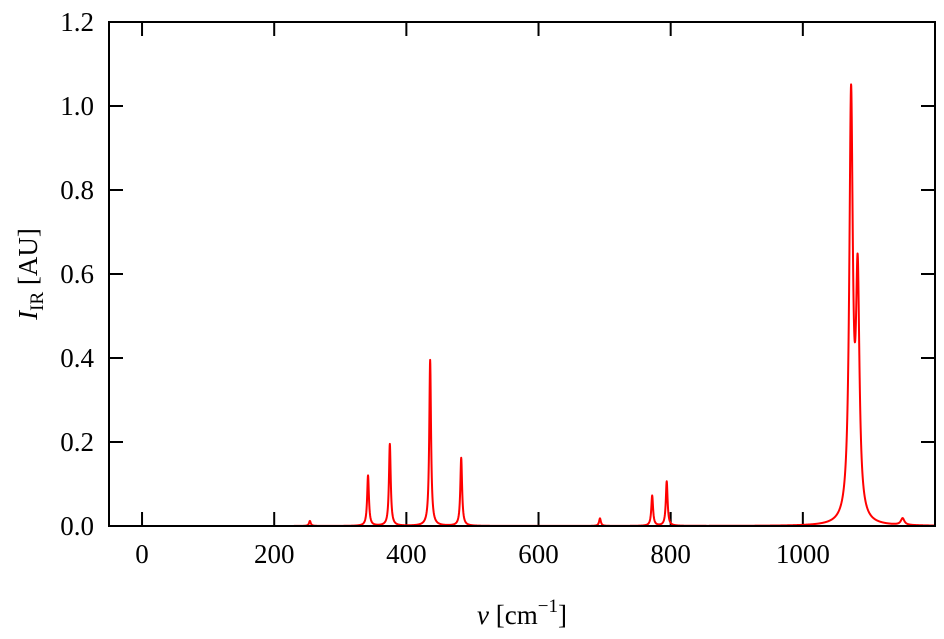 This screenshot has height=639, width=944. What do you see at coordinates (77, 442) in the screenshot?
I see `y-tick-label: 0.2` at bounding box center [77, 442].